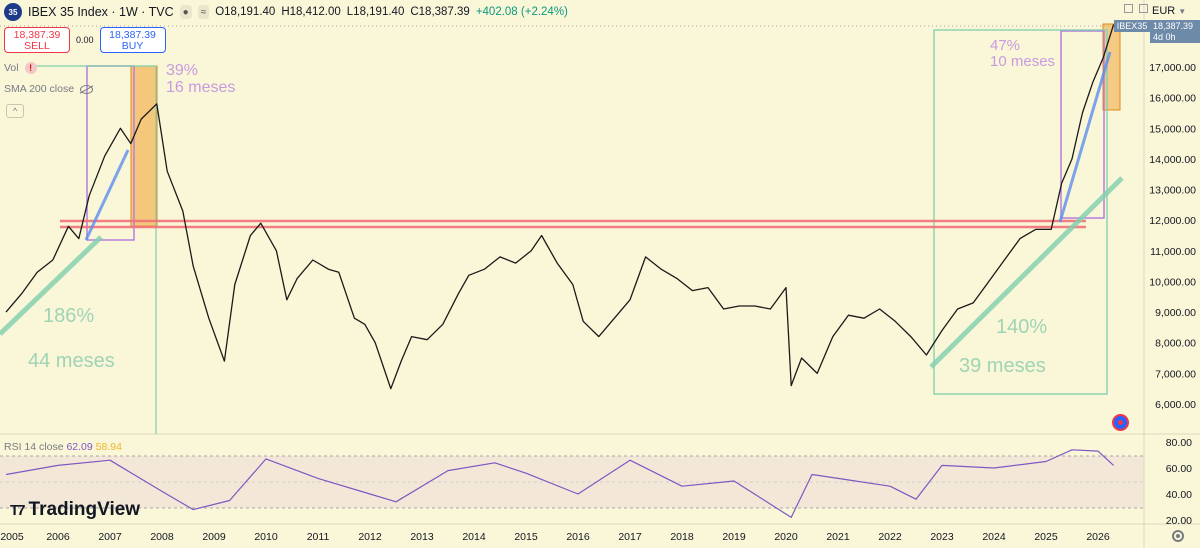  What do you see at coordinates (182, 70) in the screenshot?
I see `annot-39-pct: 39%` at bounding box center [182, 70].